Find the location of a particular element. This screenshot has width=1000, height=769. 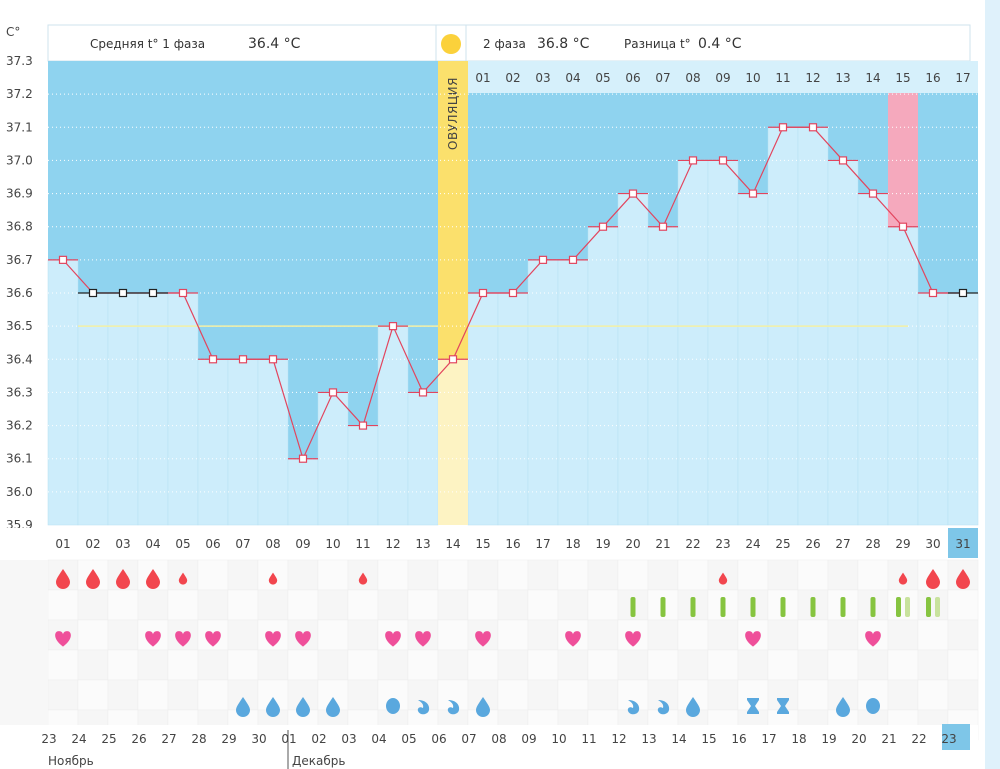

y-tick-label: 36.0 is located at coordinates (19, 492).